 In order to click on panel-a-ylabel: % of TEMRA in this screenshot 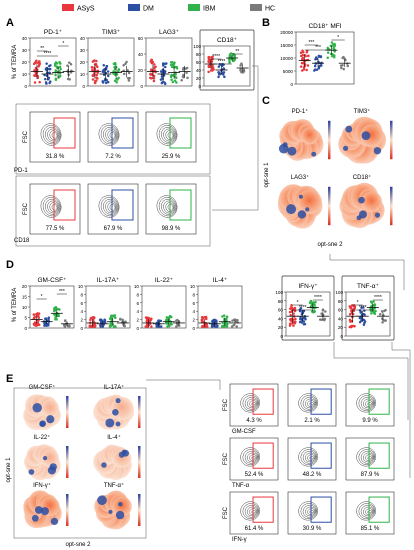, I will do `click(15, 62)`.